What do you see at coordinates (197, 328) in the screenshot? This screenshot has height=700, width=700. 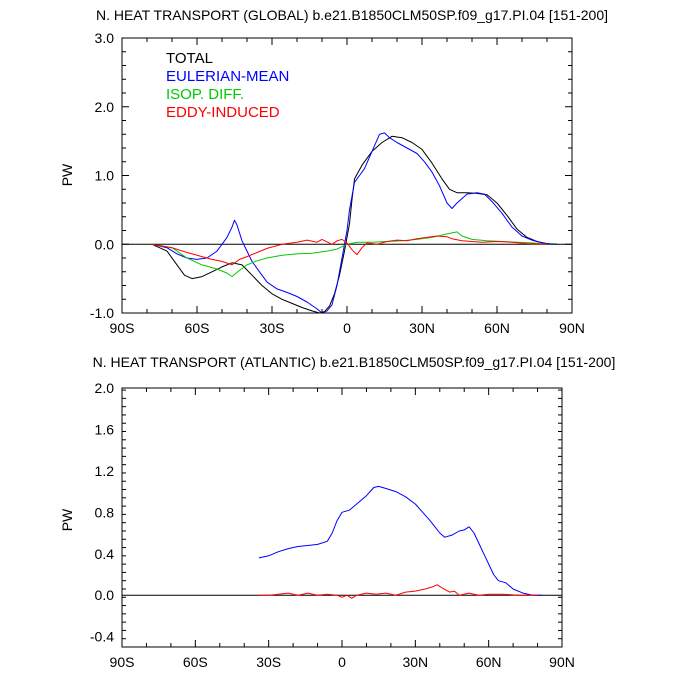 I see `global-x-tick-label: 60S` at bounding box center [197, 328].